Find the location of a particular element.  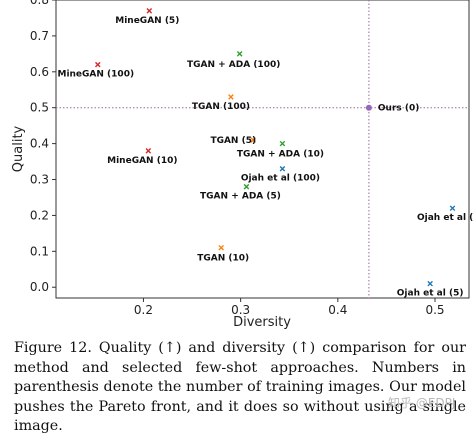

watermark-text: 知乎 @EDPJ is located at coordinates (422, 403).